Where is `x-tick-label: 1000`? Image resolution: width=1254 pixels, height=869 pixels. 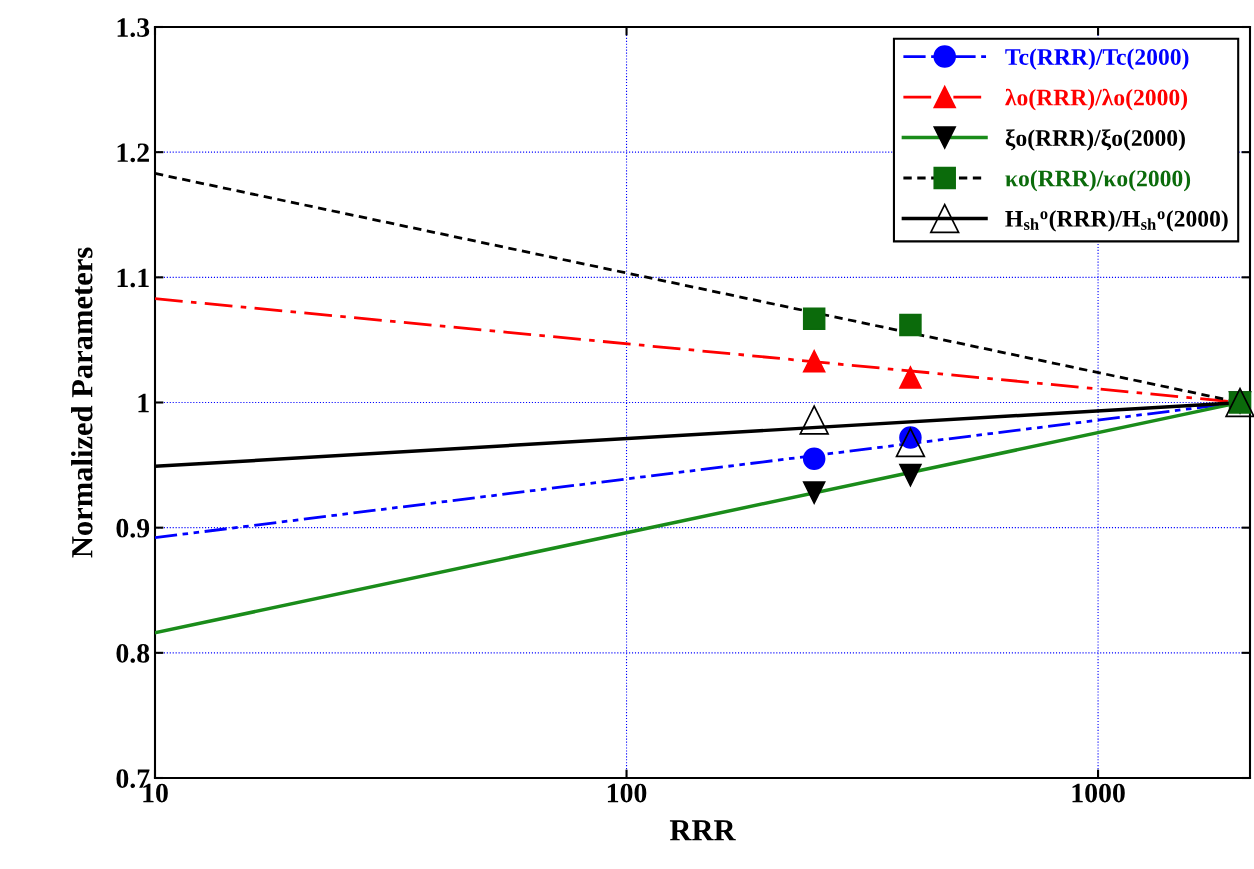 x-tick-label: 1000 is located at coordinates (1098, 793).